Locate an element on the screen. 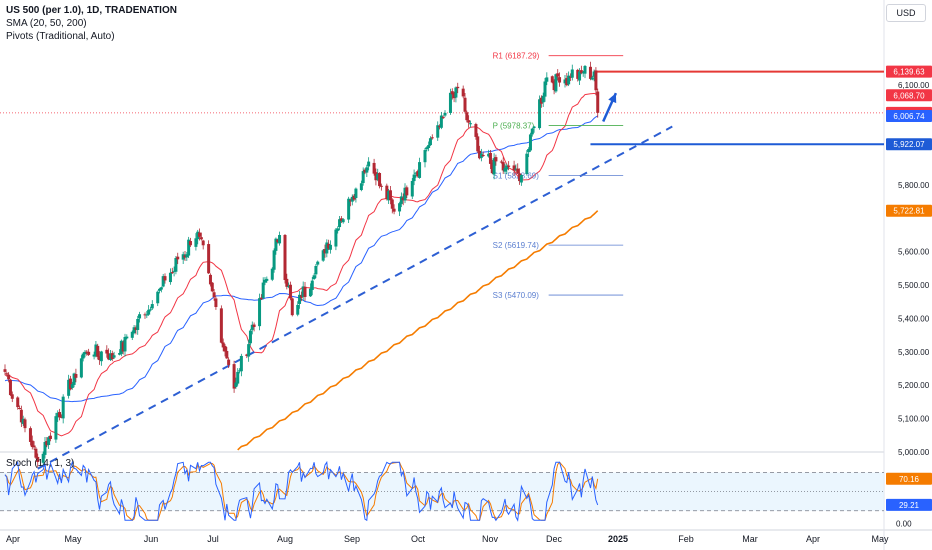  stoch-axis-tick: 0.00 is located at coordinates (904, 524).